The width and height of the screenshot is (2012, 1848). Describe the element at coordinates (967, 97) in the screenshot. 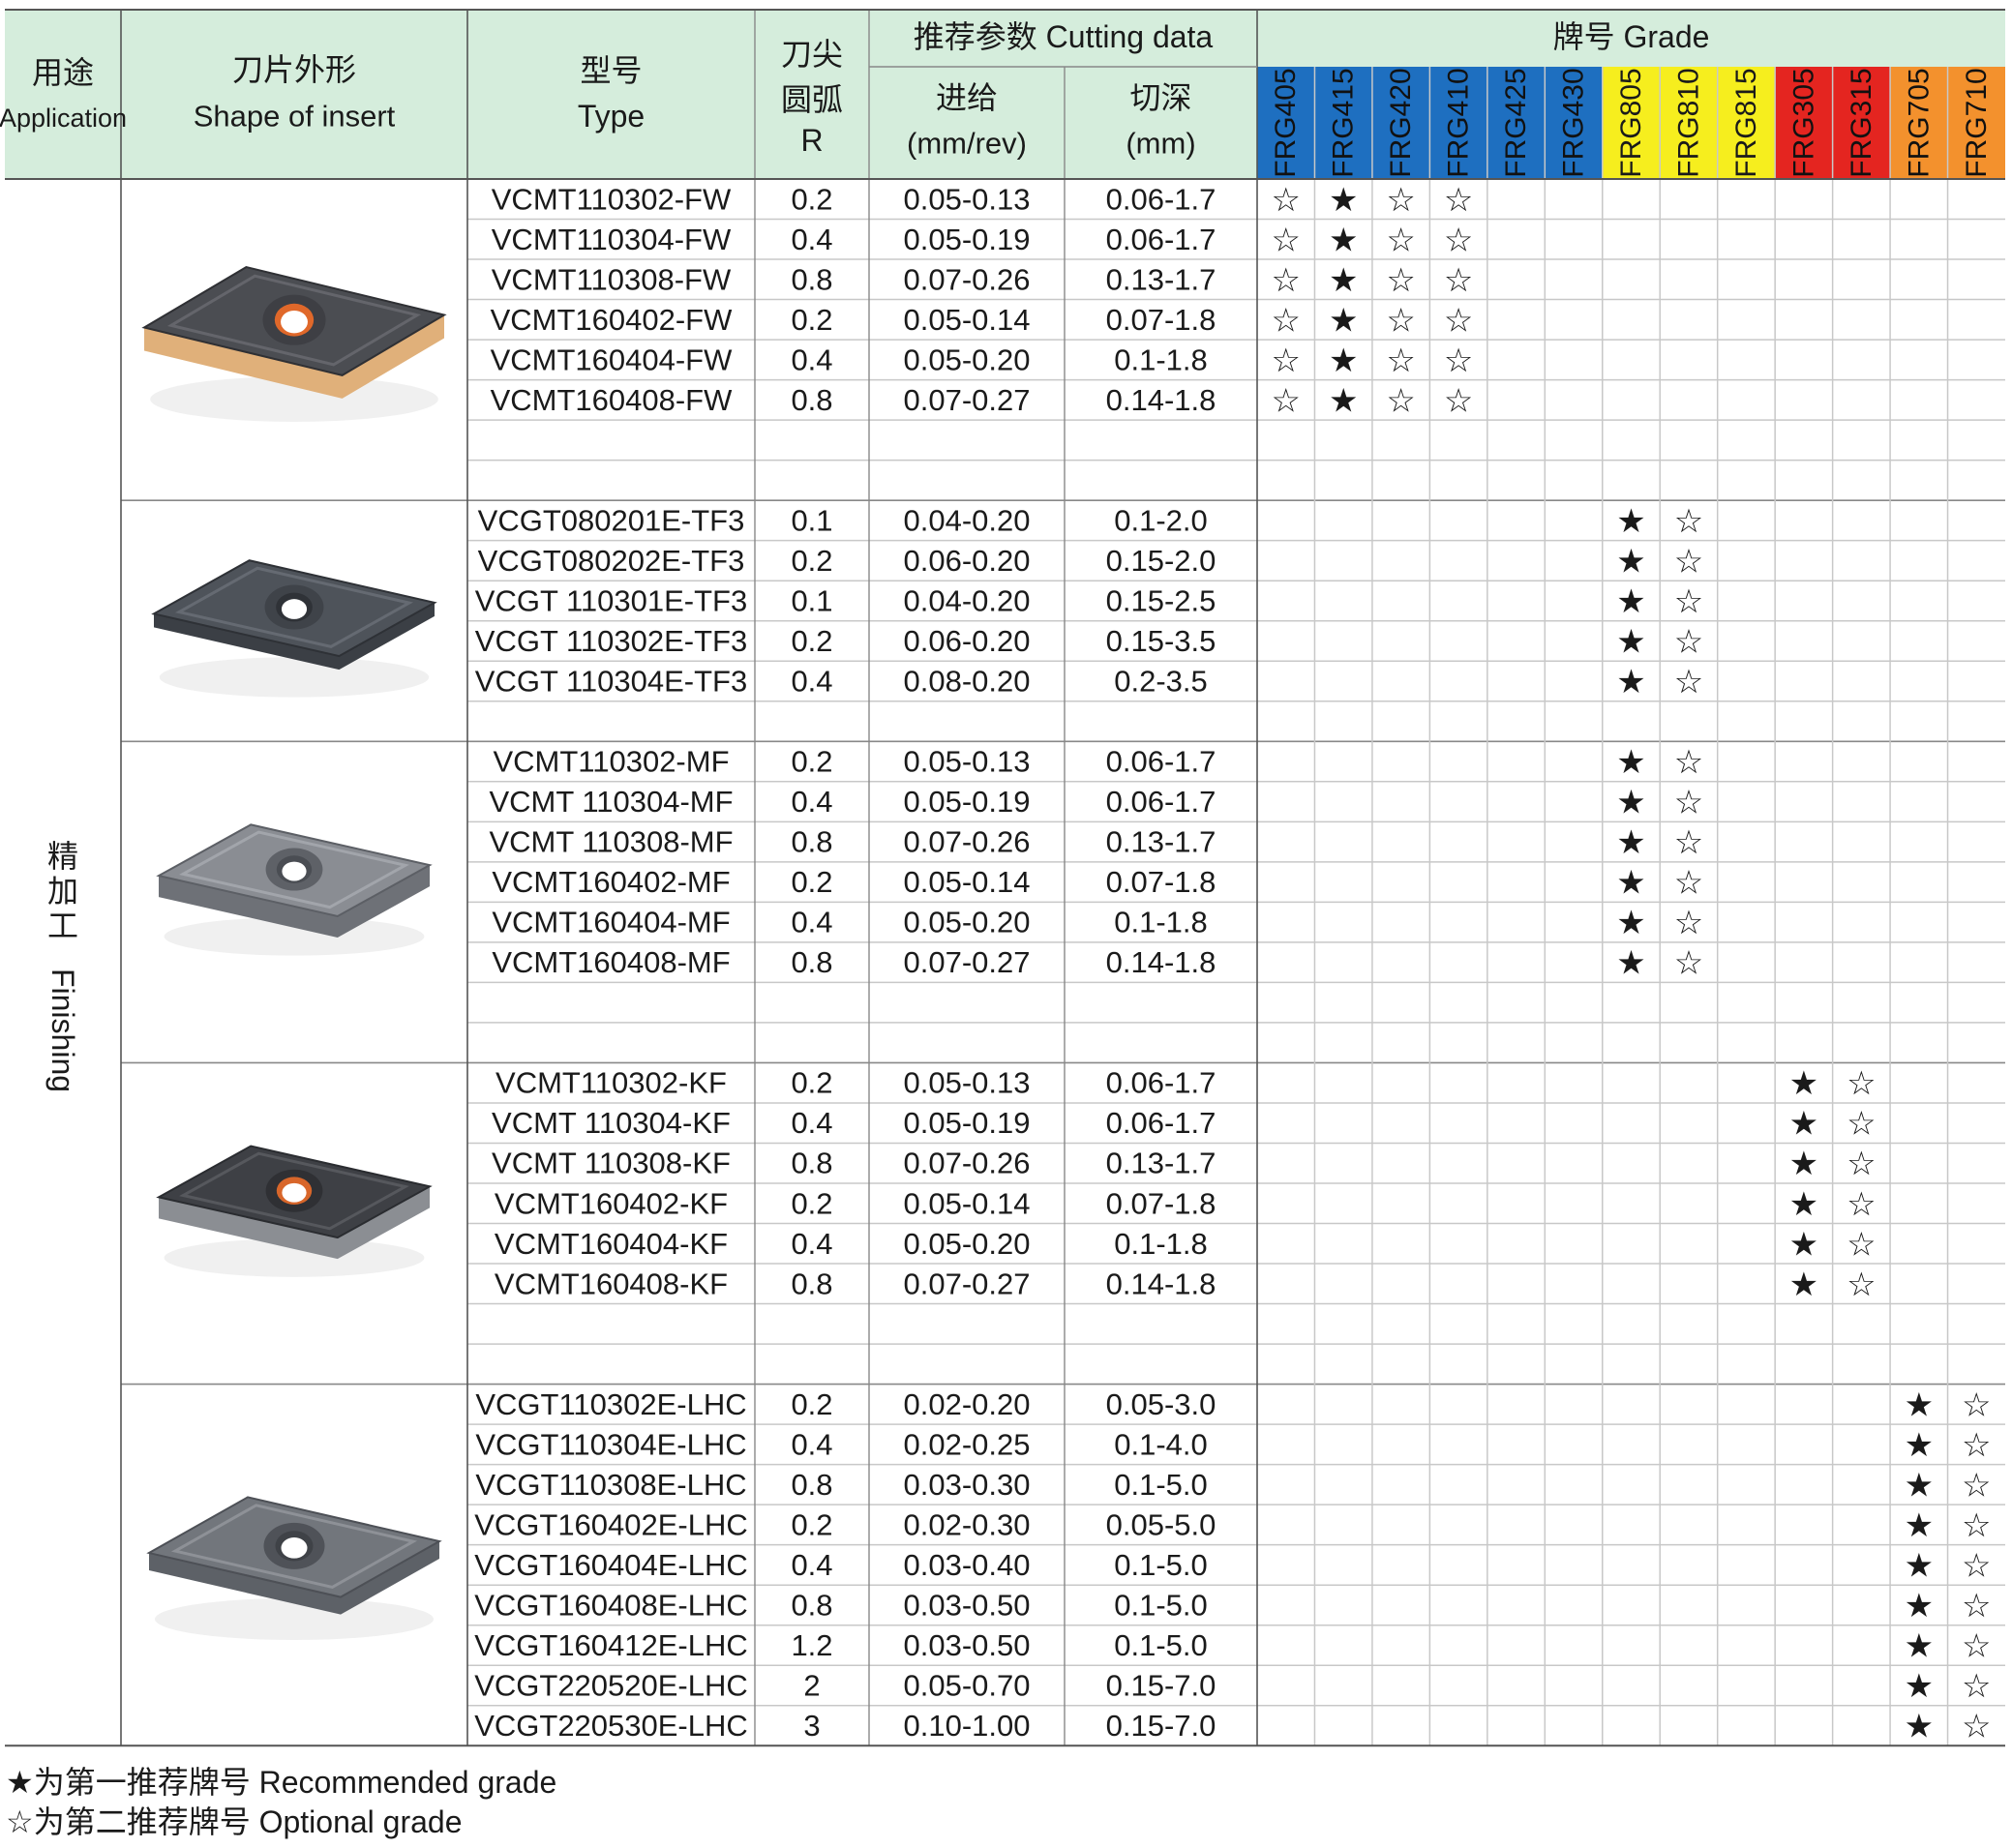

I see `header-feed-cn: 进给` at that location.